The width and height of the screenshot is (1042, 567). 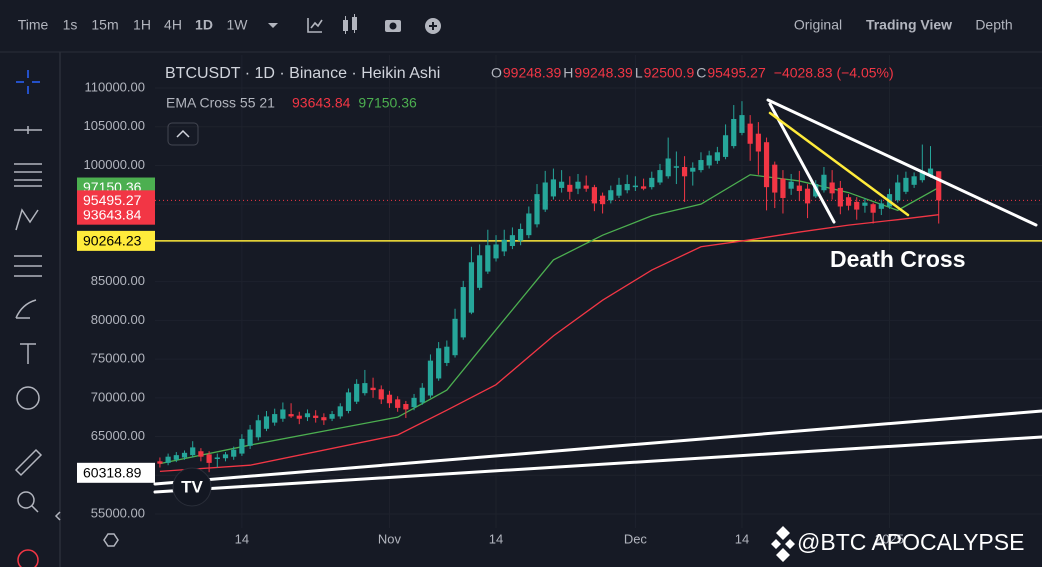 I want to click on watermark-icon, so click(x=783, y=544).